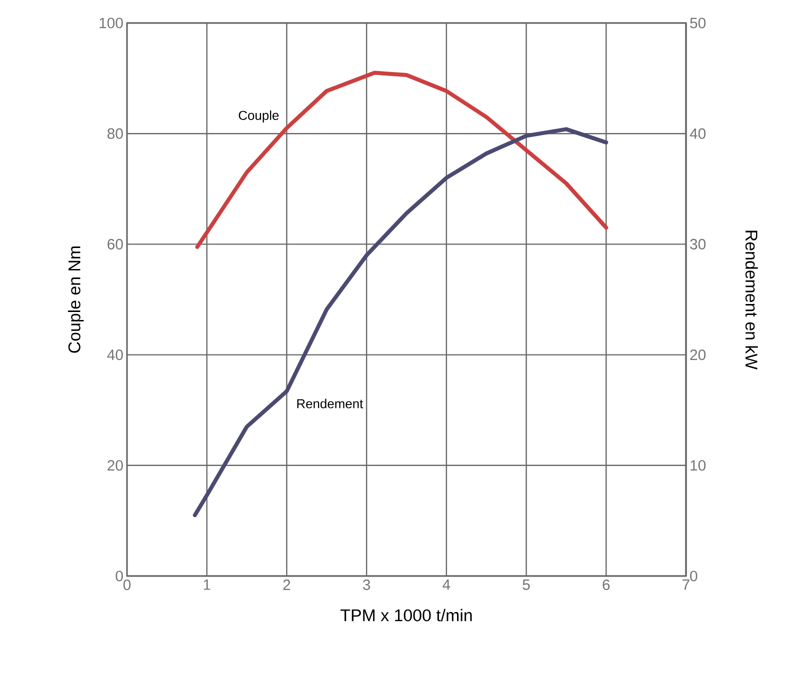 This screenshot has width=796, height=680. I want to click on x-tick-label: 6, so click(606, 585).